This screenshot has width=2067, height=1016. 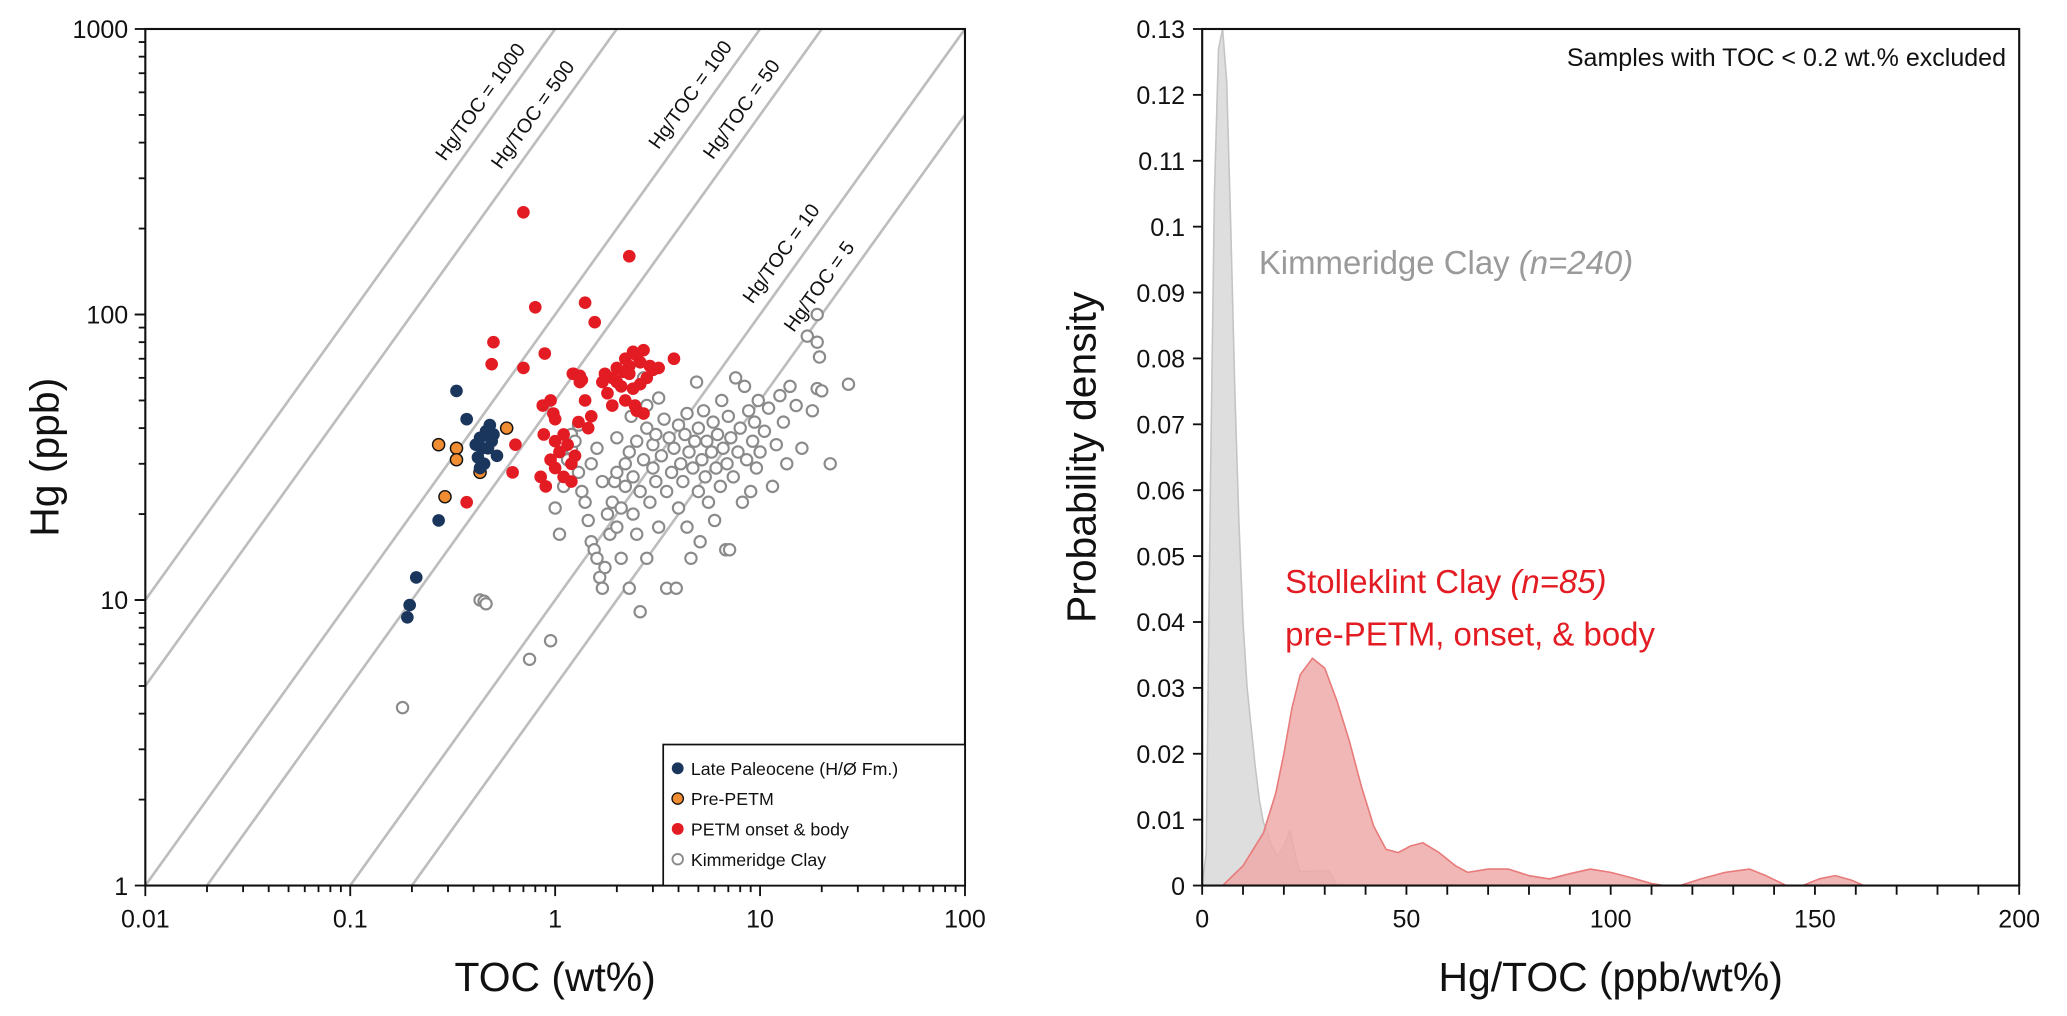 What do you see at coordinates (1470, 634) in the screenshot?
I see `stolleklint-subtitle: pre-PETM, onset, & body` at bounding box center [1470, 634].